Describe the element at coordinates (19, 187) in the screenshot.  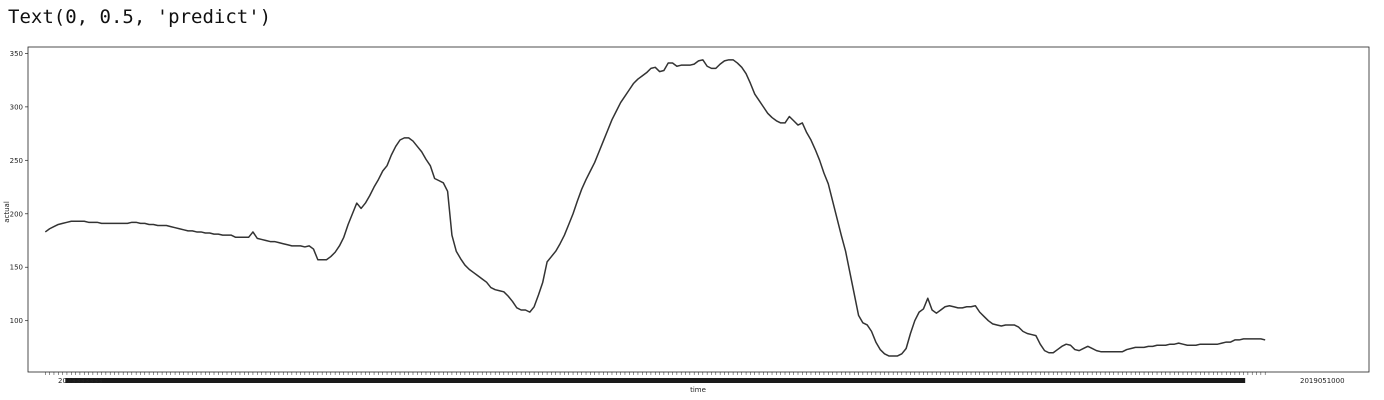
I see `y-axis: 100 150 200 250 300 350` at that location.